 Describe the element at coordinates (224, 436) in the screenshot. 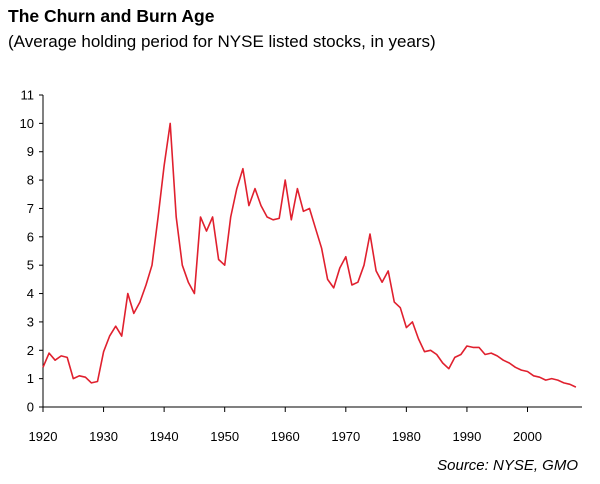

I see `x-tick-label: 1950` at that location.